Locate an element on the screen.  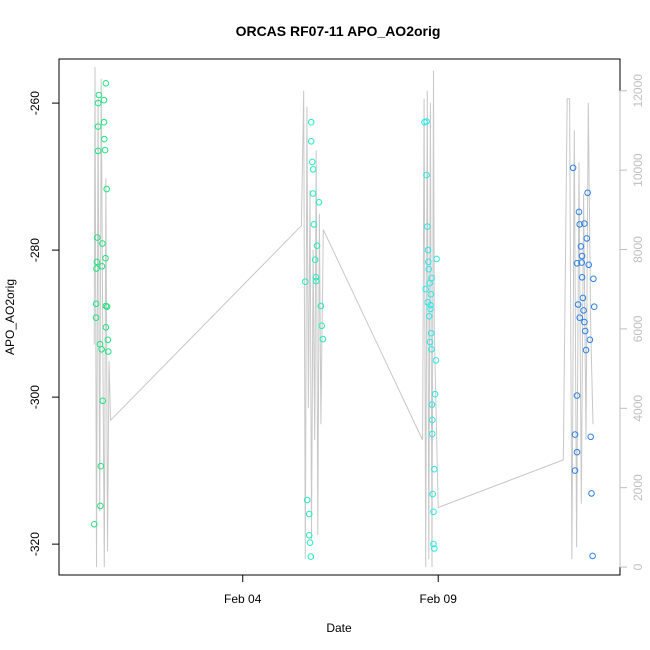
y2-tick-label: 6000 is located at coordinates (638, 328).